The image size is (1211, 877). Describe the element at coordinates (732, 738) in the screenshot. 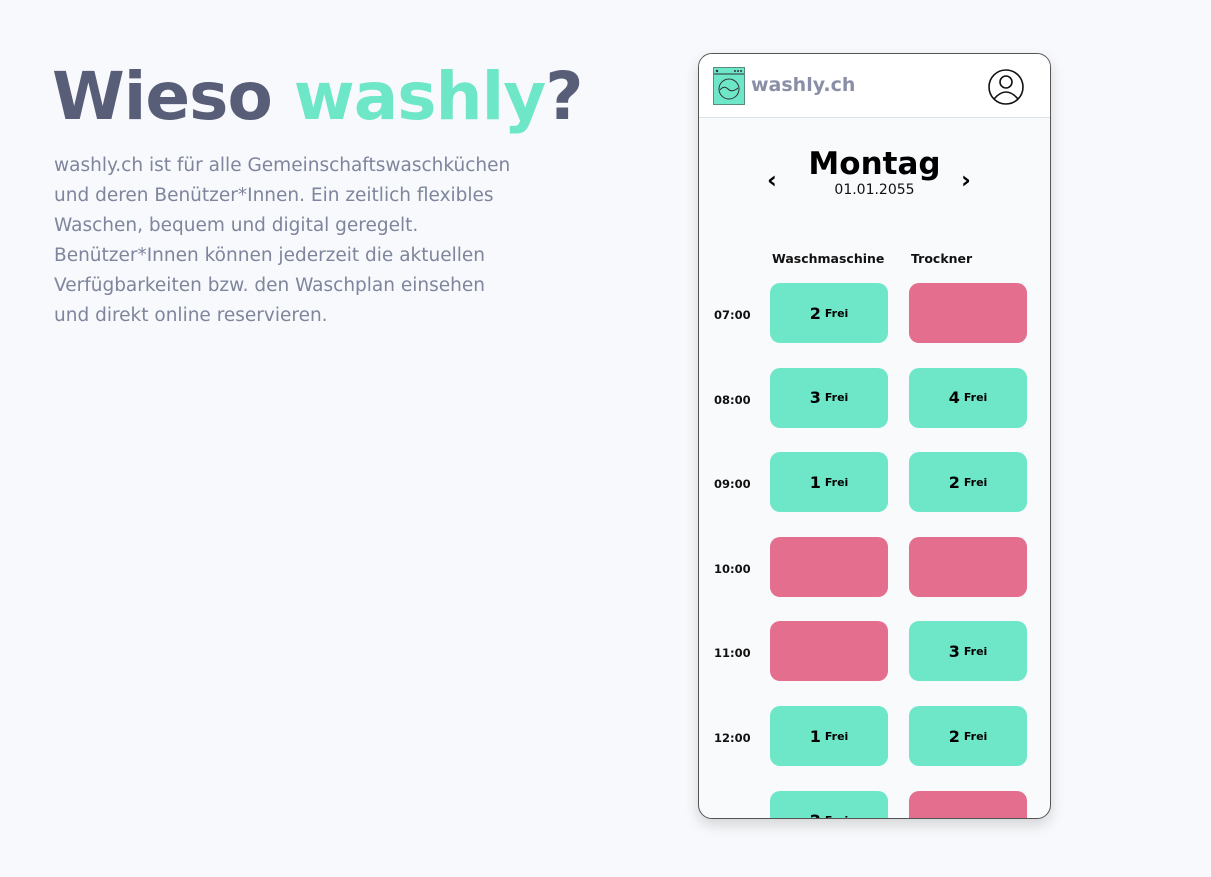

I see `time-label: 12:00` at that location.